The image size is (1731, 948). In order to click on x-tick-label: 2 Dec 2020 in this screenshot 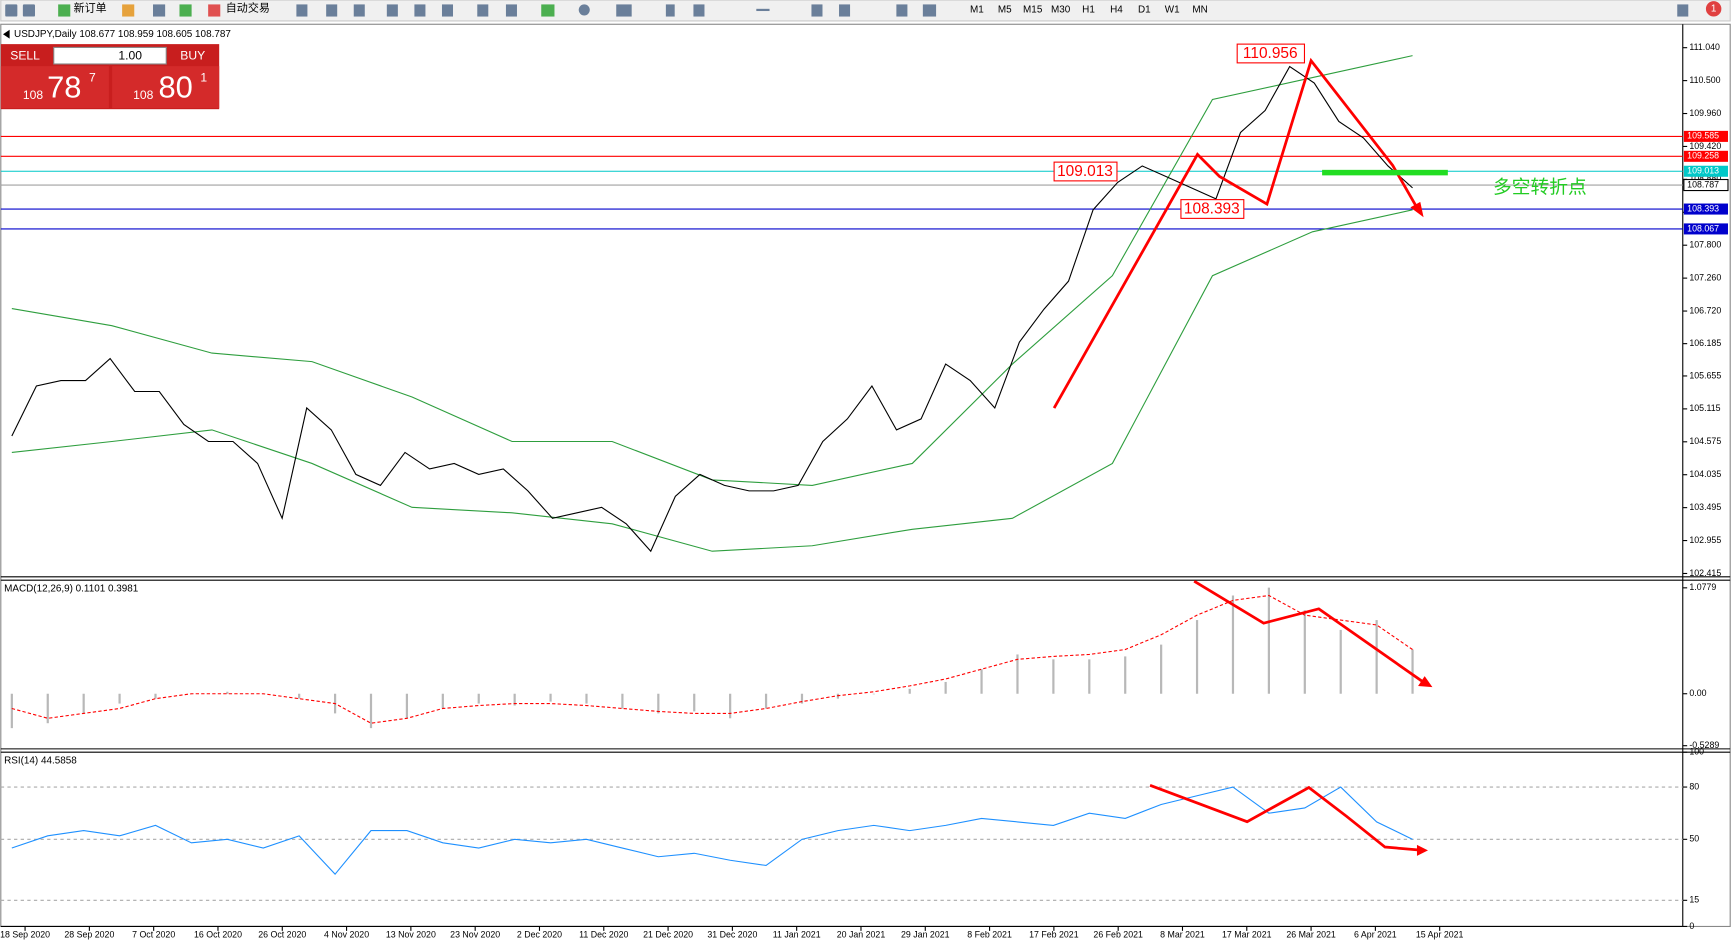, I will do `click(539, 935)`.